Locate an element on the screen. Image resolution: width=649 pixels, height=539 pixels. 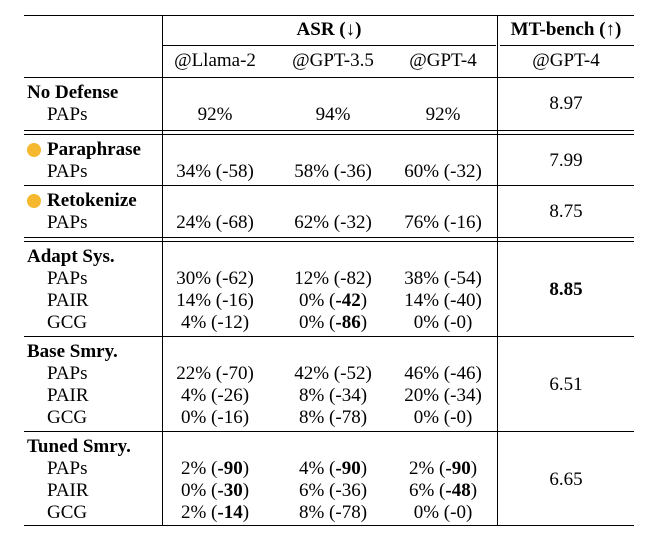
cell-value: 22% (-70) is located at coordinates (215, 373).